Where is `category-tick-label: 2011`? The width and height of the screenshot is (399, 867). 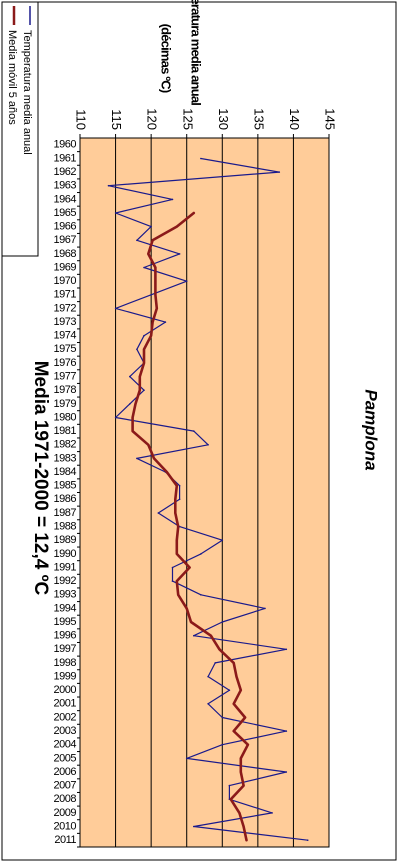
category-tick-label: 2011 is located at coordinates (65, 840).